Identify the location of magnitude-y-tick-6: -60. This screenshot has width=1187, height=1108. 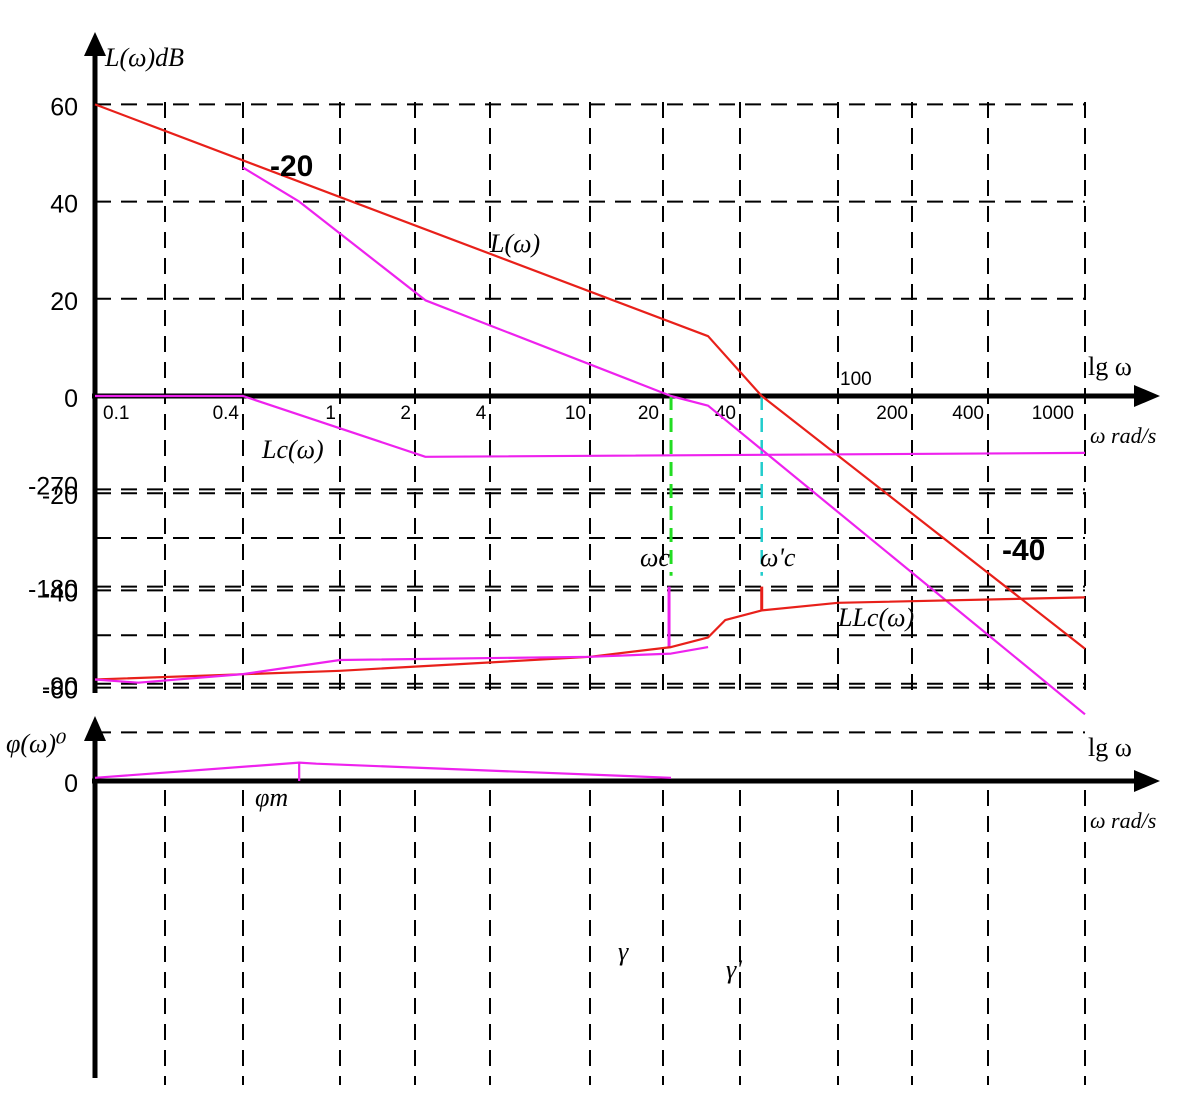
(60, 691).